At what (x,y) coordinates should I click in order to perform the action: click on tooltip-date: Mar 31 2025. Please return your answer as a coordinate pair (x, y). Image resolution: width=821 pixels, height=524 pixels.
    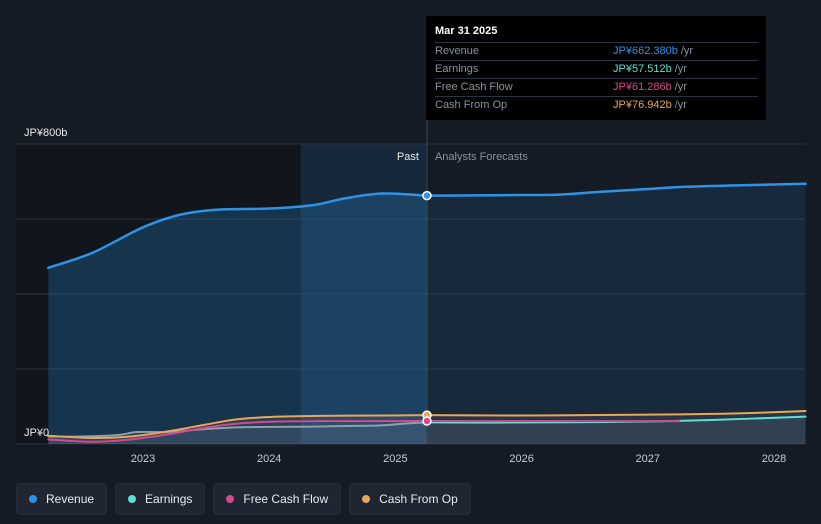
    Looking at the image, I should click on (596, 33).